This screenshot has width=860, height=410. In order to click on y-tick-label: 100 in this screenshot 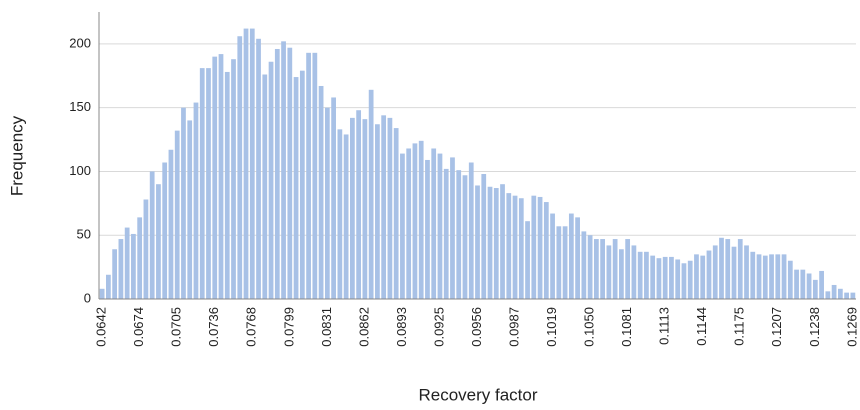, I will do `click(80, 170)`.